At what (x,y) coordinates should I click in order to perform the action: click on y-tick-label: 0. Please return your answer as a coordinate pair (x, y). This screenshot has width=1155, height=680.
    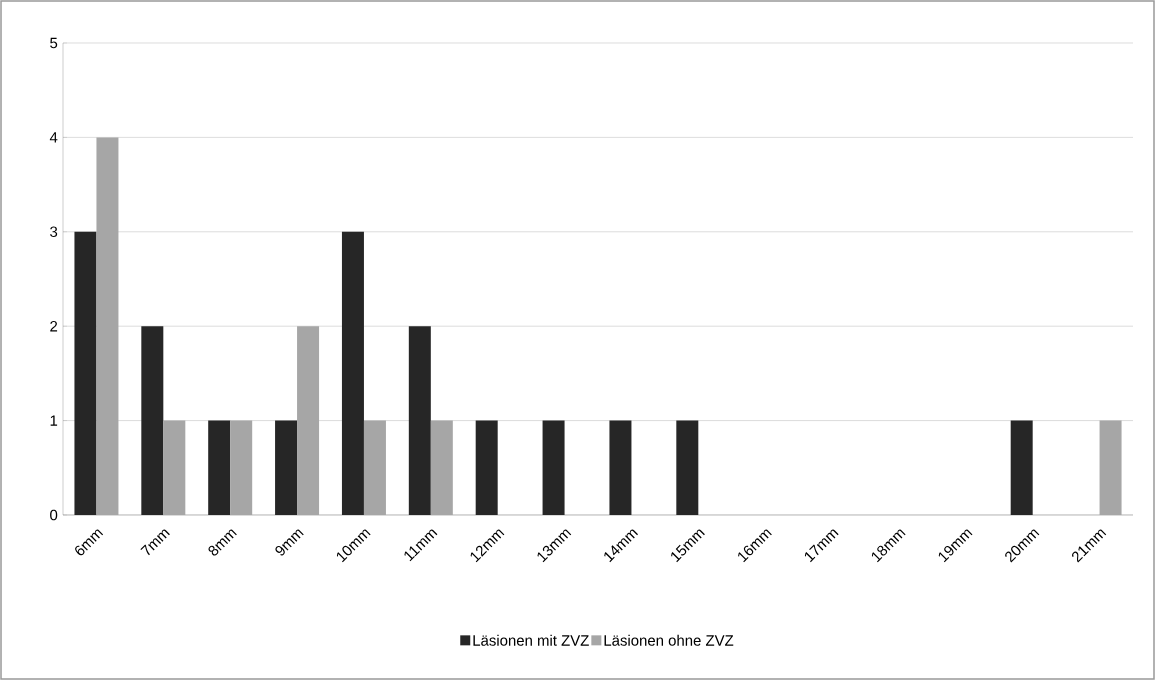
    Looking at the image, I should click on (54, 515).